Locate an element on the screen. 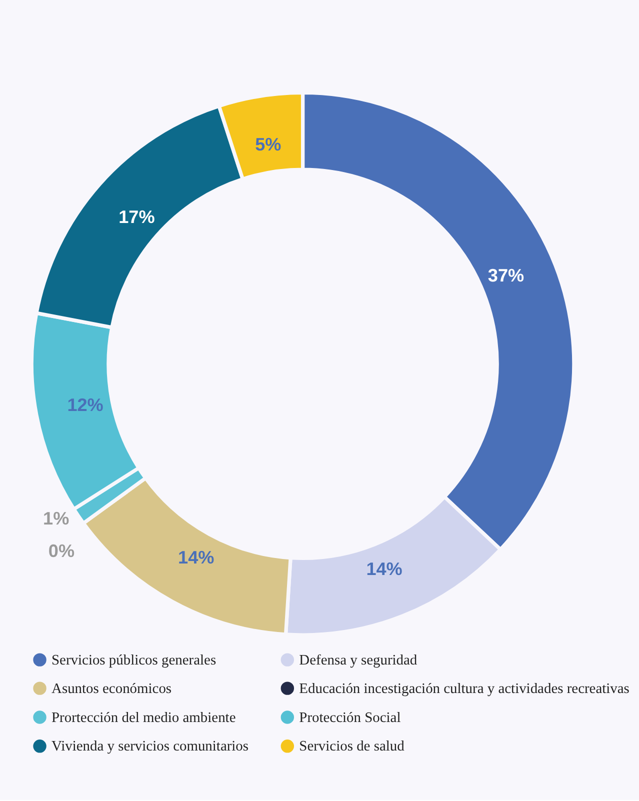  legend-label: Asuntos económicos is located at coordinates (112, 688).